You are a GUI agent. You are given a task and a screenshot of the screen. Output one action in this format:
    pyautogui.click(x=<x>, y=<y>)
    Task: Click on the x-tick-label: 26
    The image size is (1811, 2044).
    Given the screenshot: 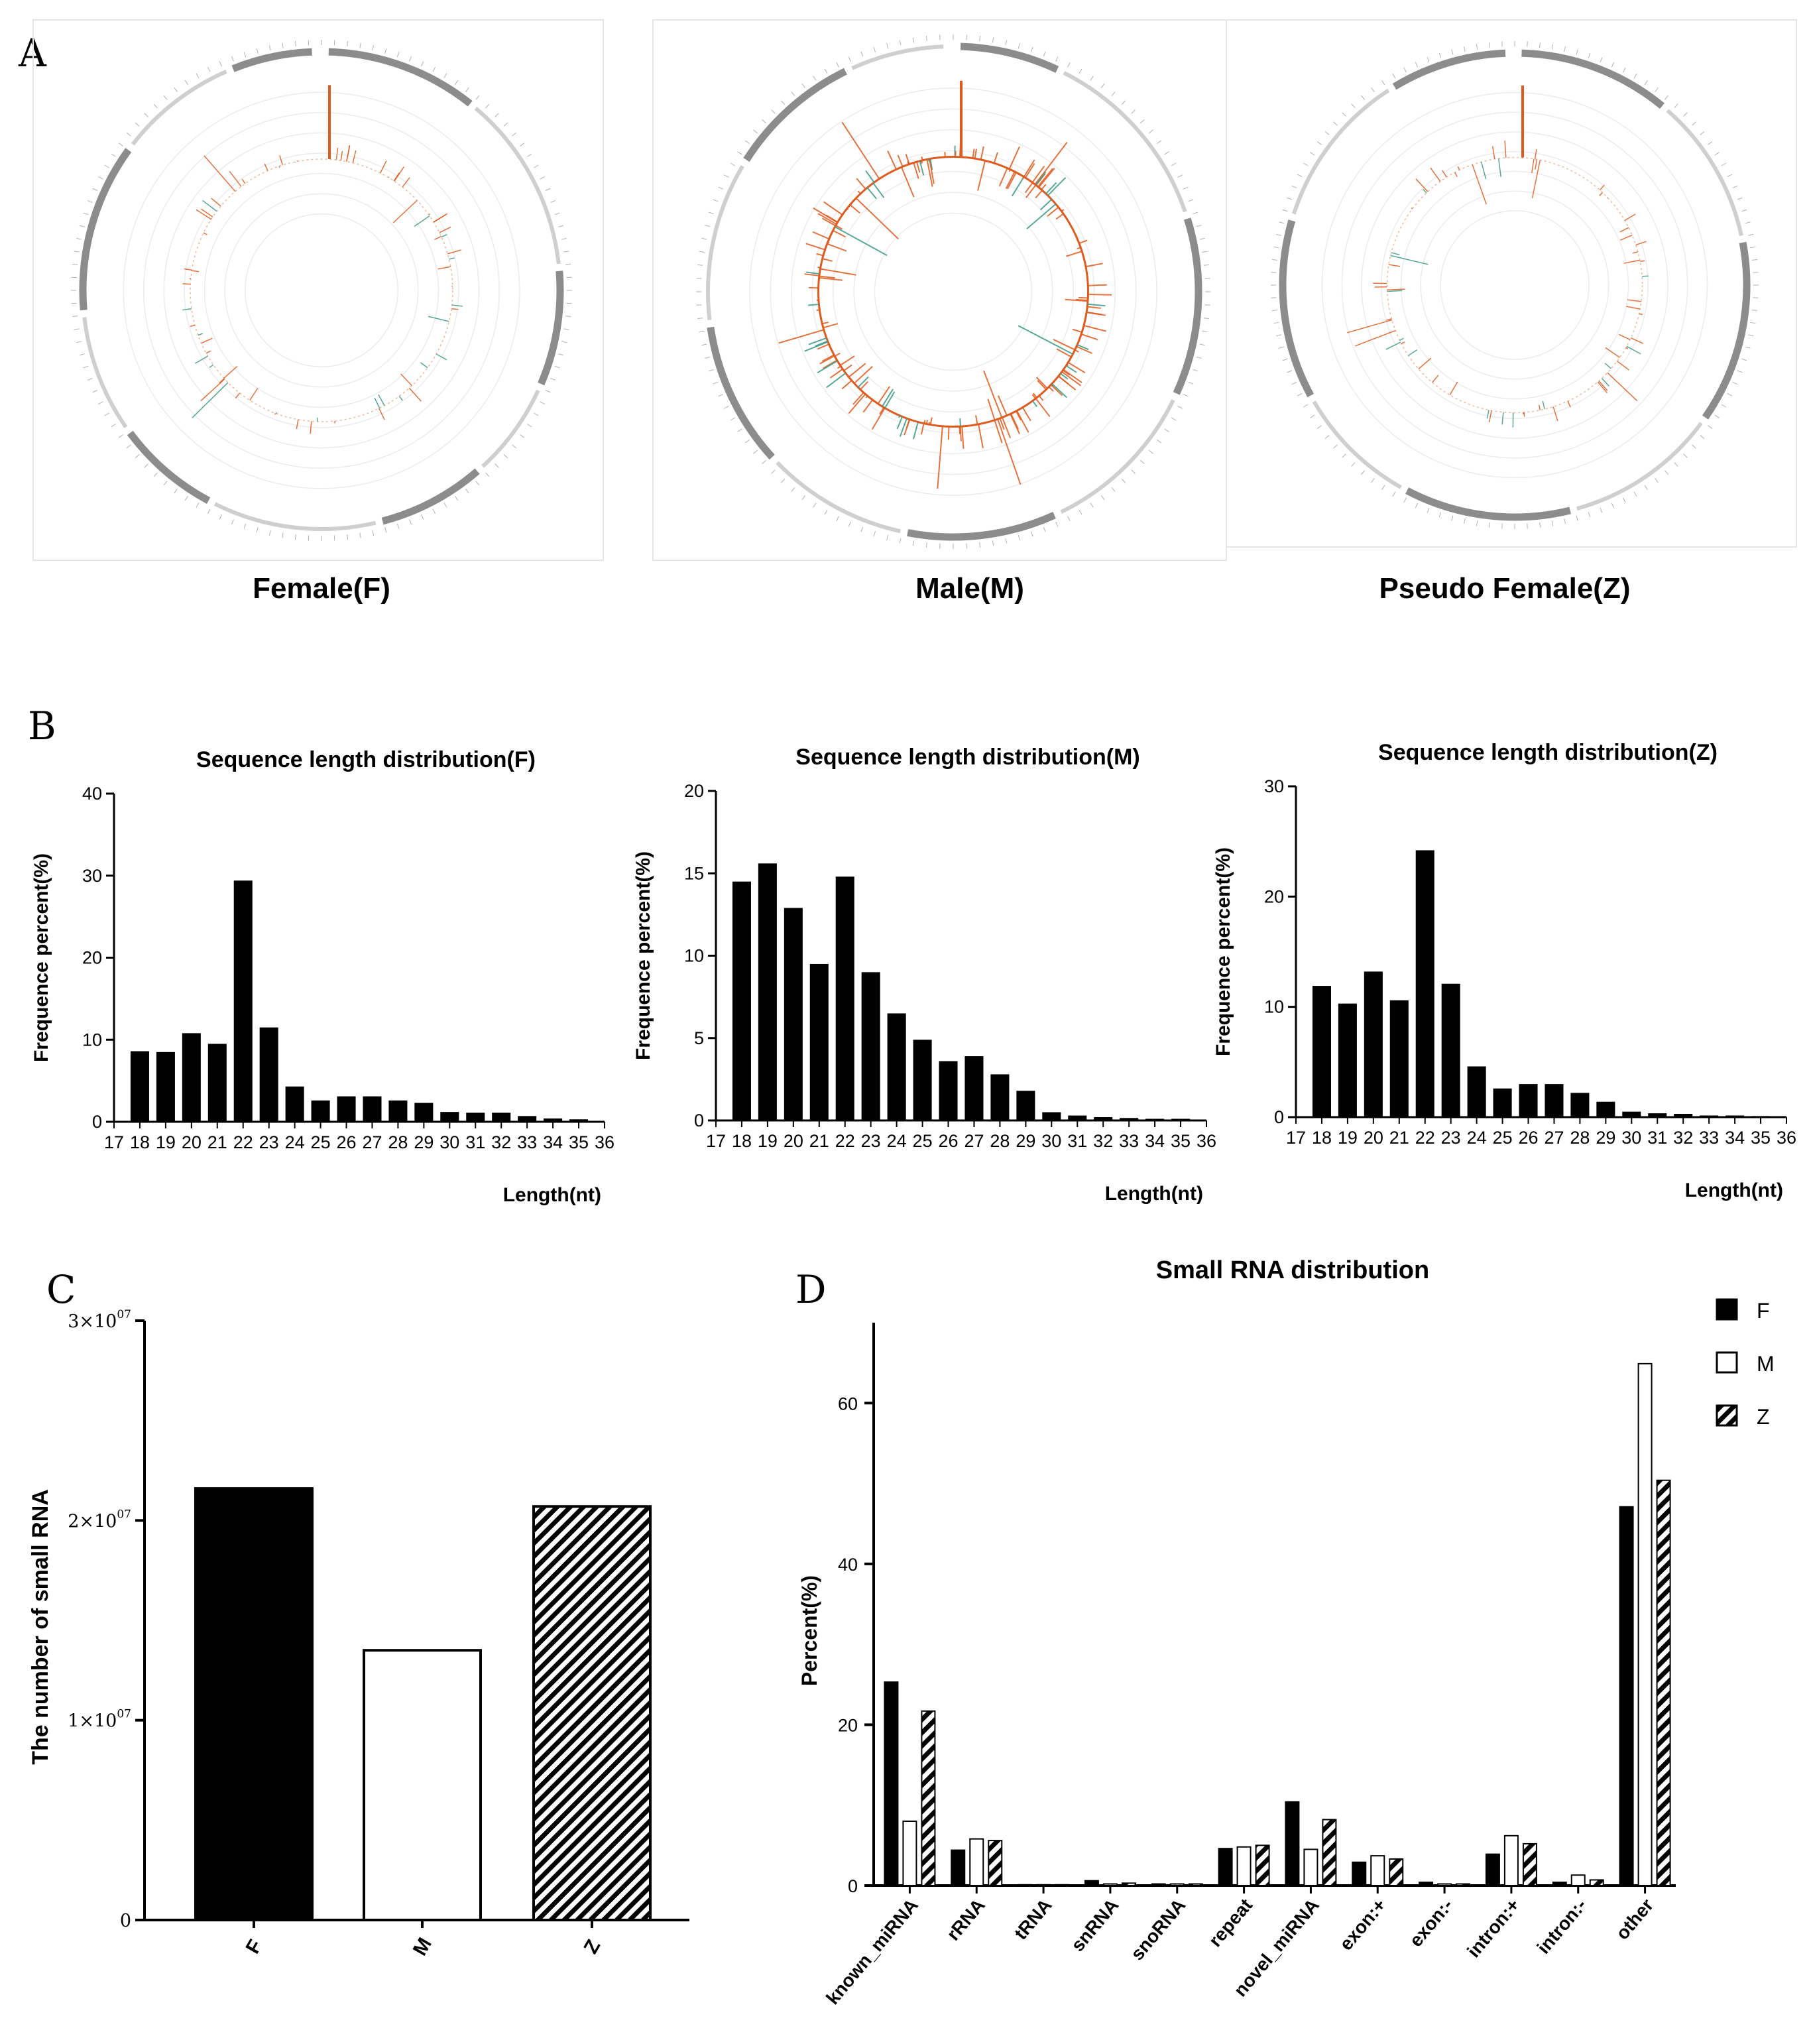 What is the action you would take?
    pyautogui.click(x=1529, y=1138)
    